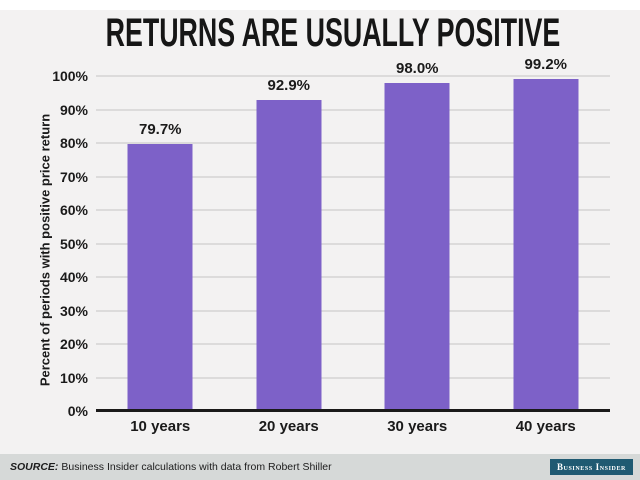 Image resolution: width=640 pixels, height=480 pixels. What do you see at coordinates (546, 64) in the screenshot?
I see `bar-value-label: 99.2%` at bounding box center [546, 64].